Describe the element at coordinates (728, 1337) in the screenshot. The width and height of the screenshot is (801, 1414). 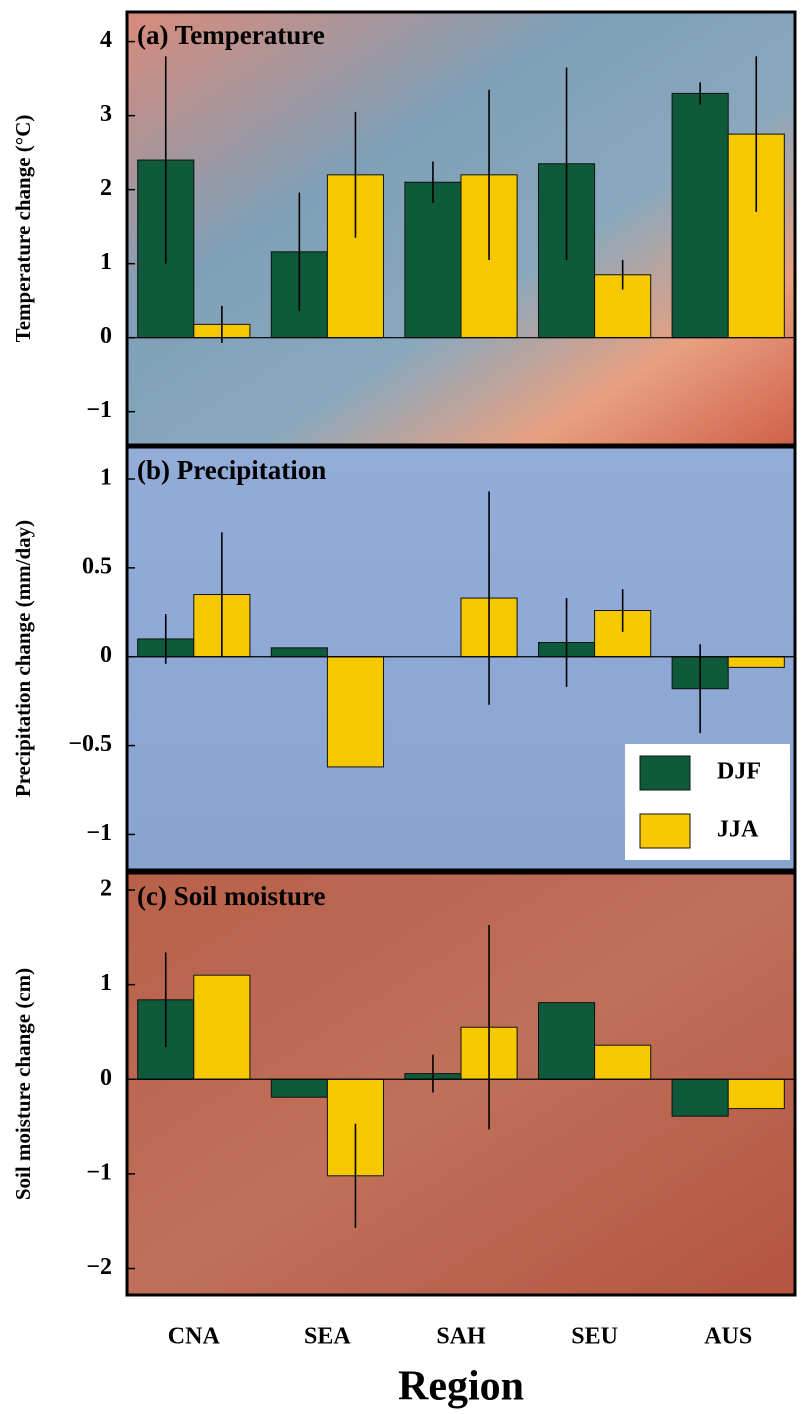
I see `x-tick-label: AUS` at that location.